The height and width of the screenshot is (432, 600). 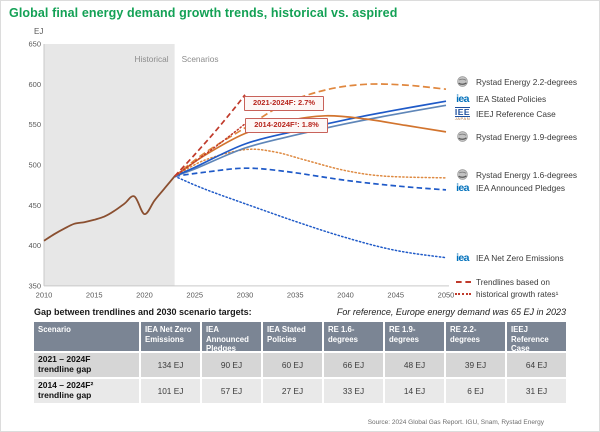 What do you see at coordinates (171, 366) in the screenshot?
I see `table-cell: 134 EJ` at bounding box center [171, 366].